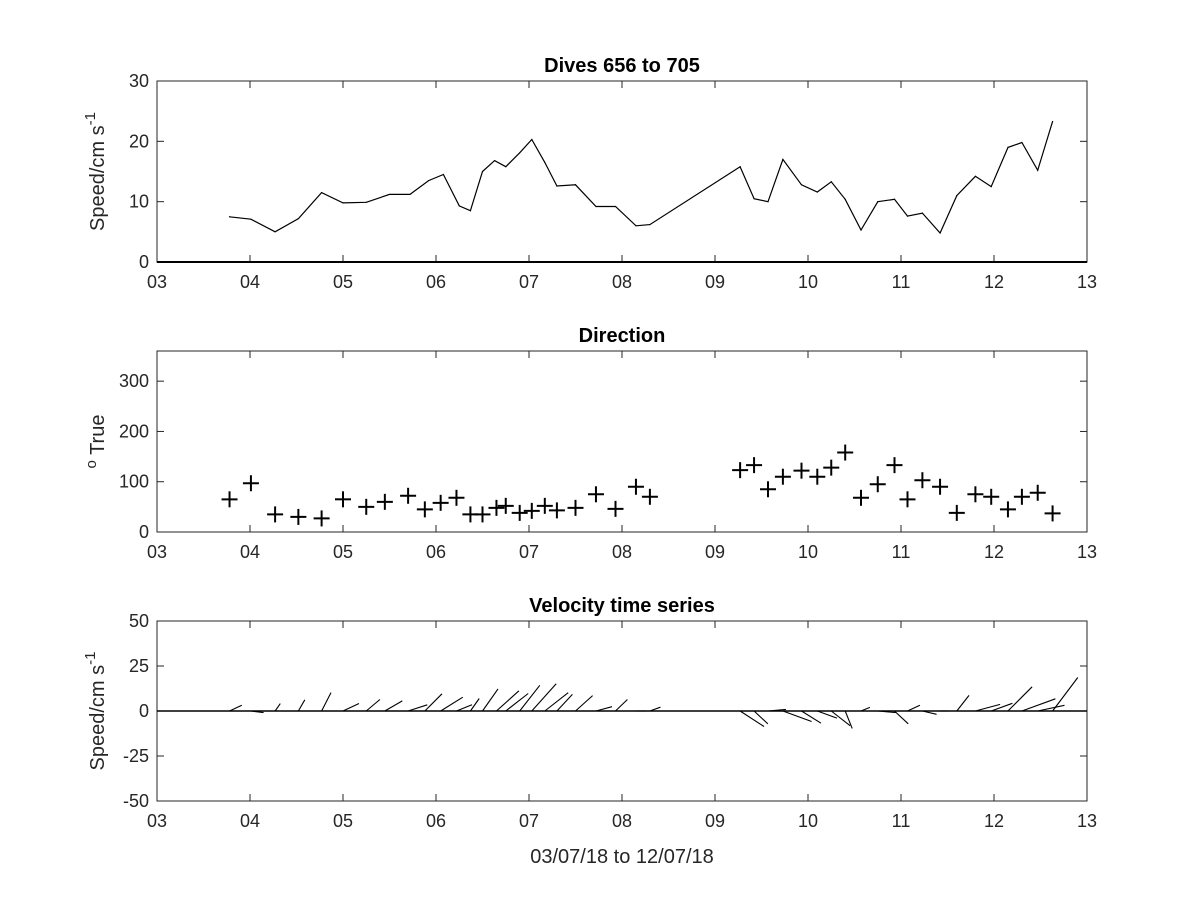 Image resolution: width=1200 pixels, height=900 pixels. What do you see at coordinates (343, 821) in the screenshot?
I see `x-tick-label: 05` at bounding box center [343, 821].